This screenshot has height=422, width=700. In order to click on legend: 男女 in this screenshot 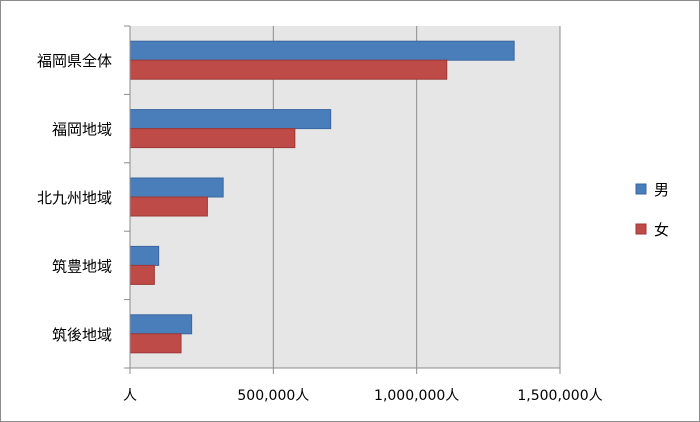, I will do `click(652, 210)`.